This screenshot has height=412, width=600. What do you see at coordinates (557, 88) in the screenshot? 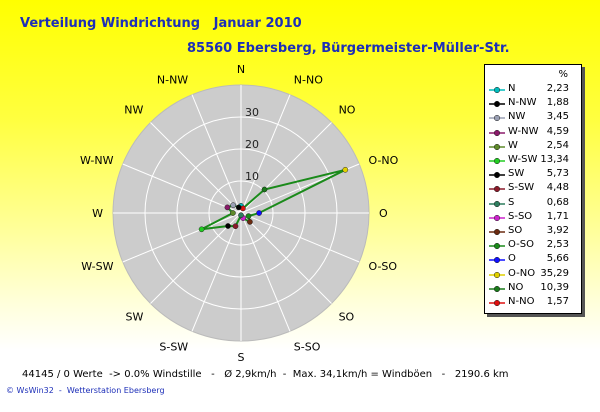
I see `legend-value: 2,23` at bounding box center [557, 88].